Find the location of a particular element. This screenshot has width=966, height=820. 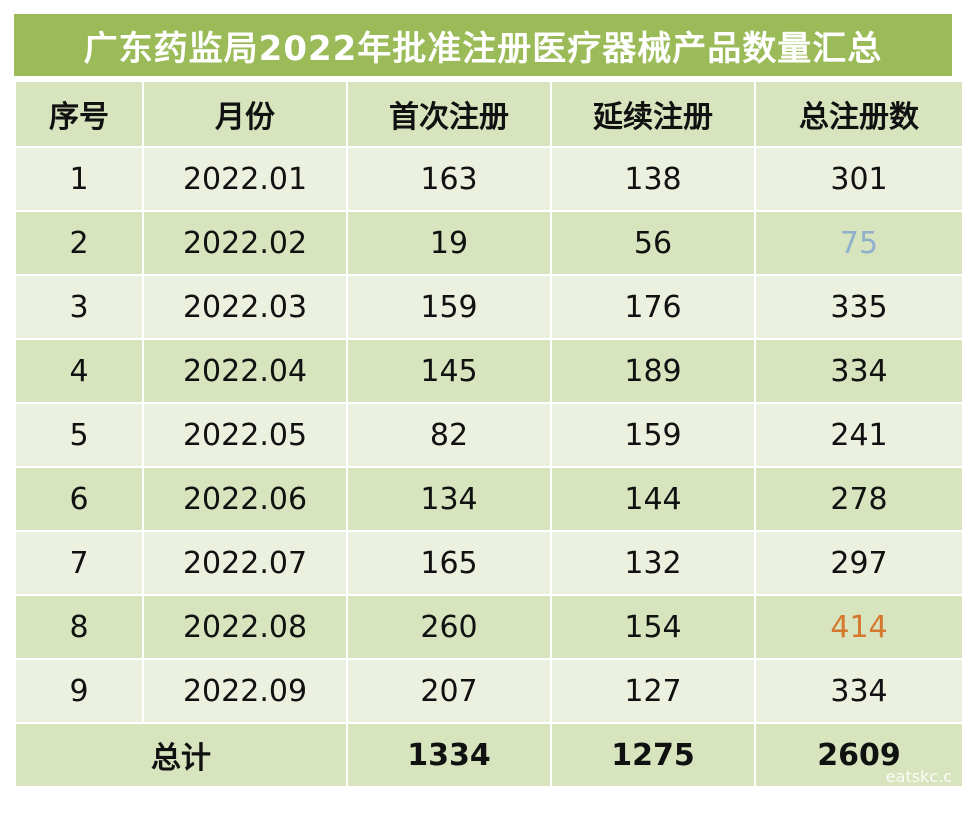

cell-no: 6 is located at coordinates (79, 499).